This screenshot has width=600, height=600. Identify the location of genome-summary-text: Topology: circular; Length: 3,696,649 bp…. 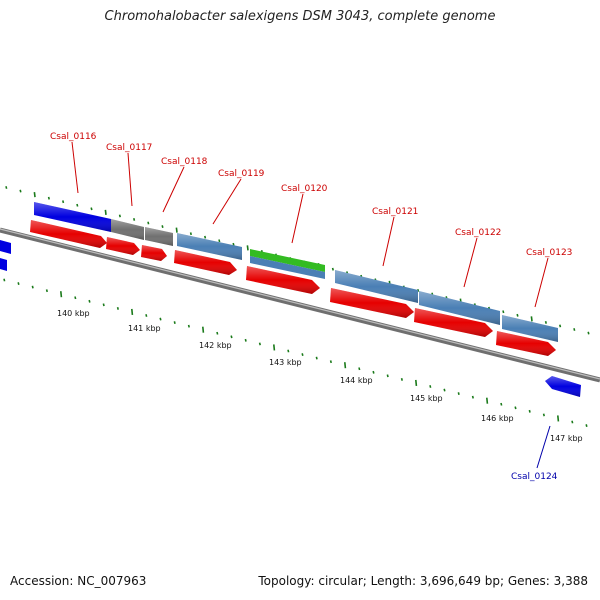
(423, 581).